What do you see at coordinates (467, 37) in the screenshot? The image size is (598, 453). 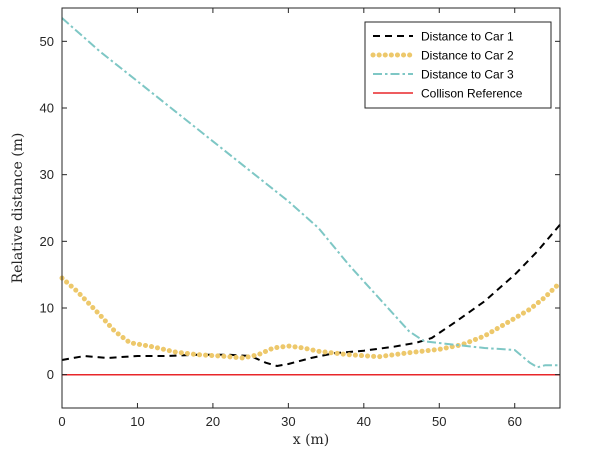 I see `legend-label-1: Distance to Car 1` at bounding box center [467, 37].